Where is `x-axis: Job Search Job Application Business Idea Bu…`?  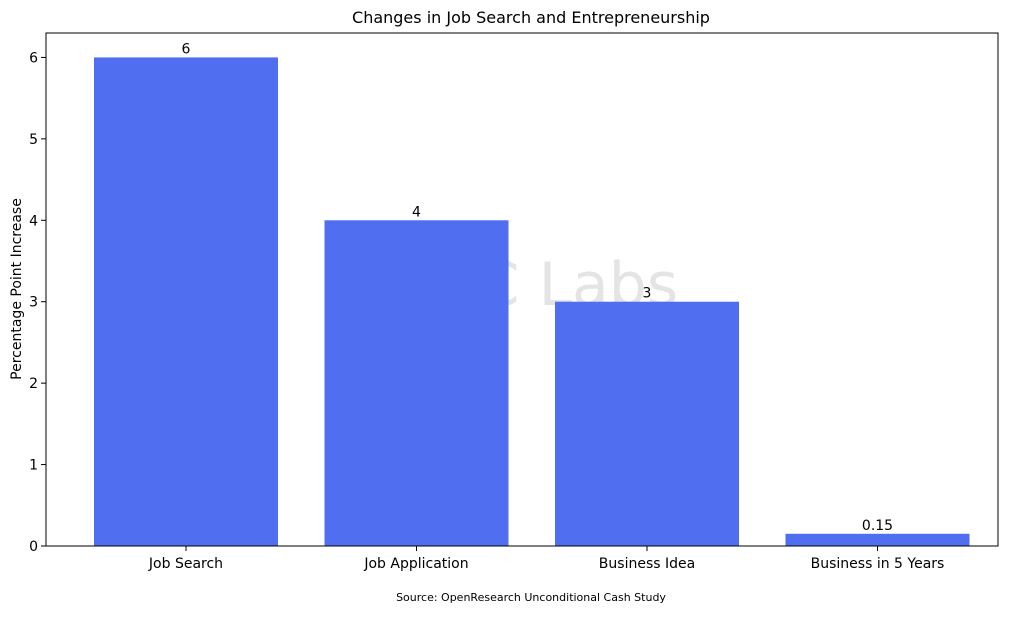
x-axis: Job Search Job Application Business Idea Bu… is located at coordinates (546, 559).